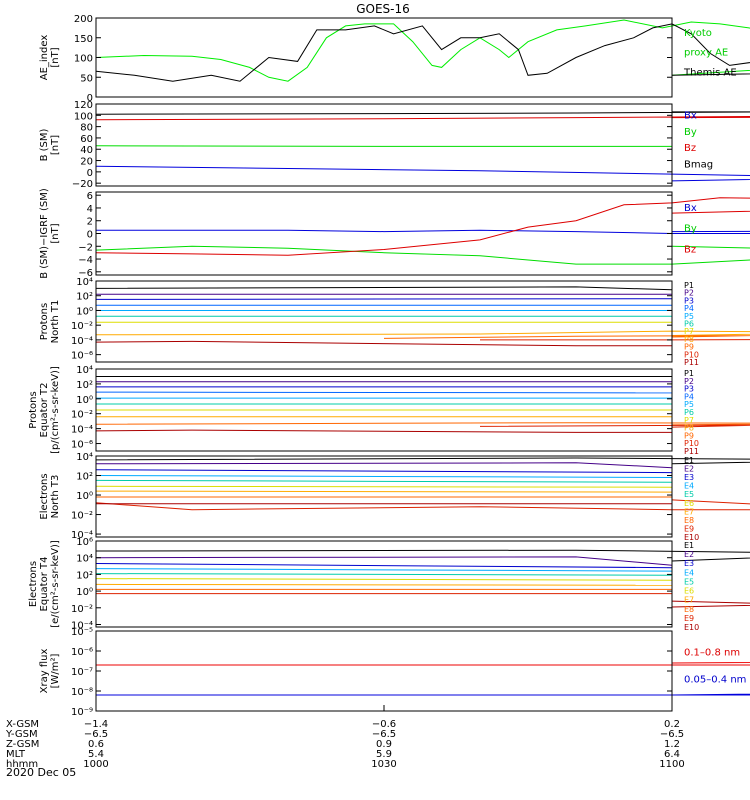  Describe the element at coordinates (96, 724) in the screenshot. I see `x-axis-value: −1.4` at that location.